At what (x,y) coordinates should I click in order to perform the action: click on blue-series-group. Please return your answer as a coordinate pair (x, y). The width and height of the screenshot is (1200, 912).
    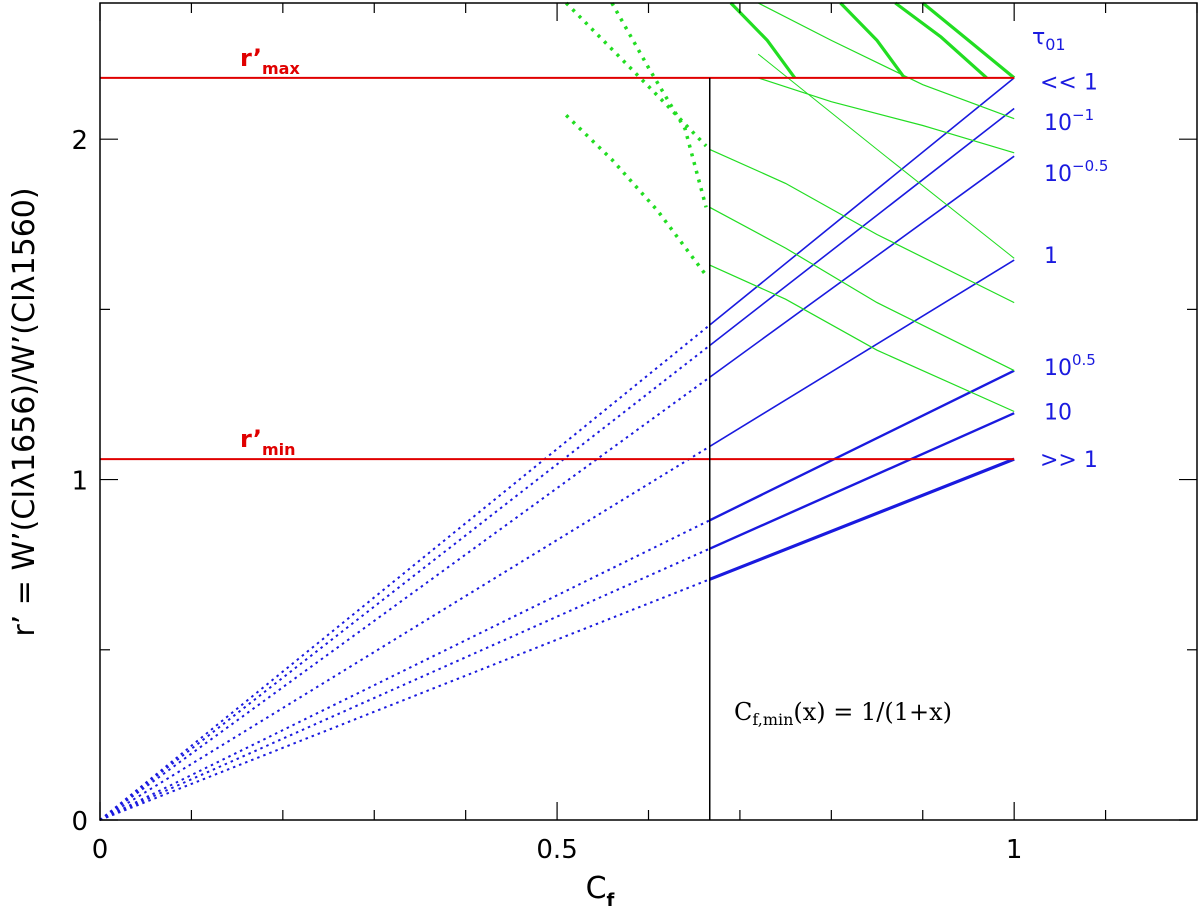
    Looking at the image, I should click on (862, 329).